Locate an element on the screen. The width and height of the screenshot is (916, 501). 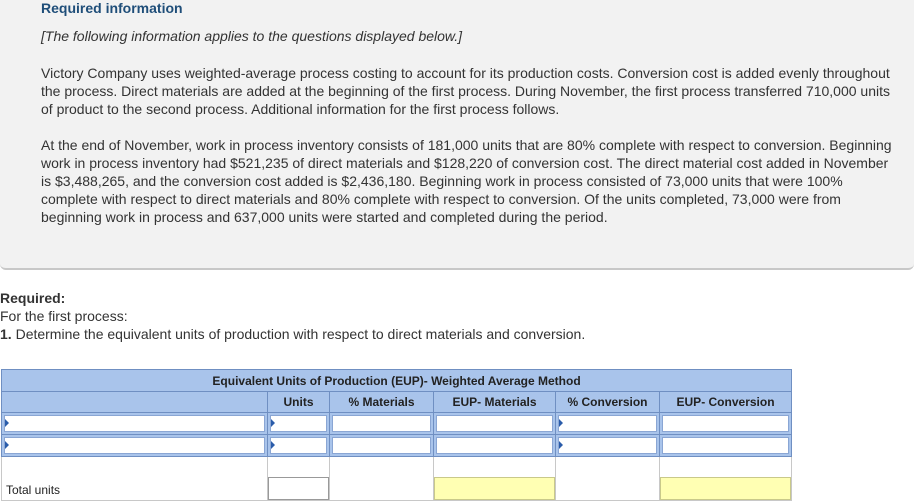
required-label: Required: is located at coordinates (33, 298).